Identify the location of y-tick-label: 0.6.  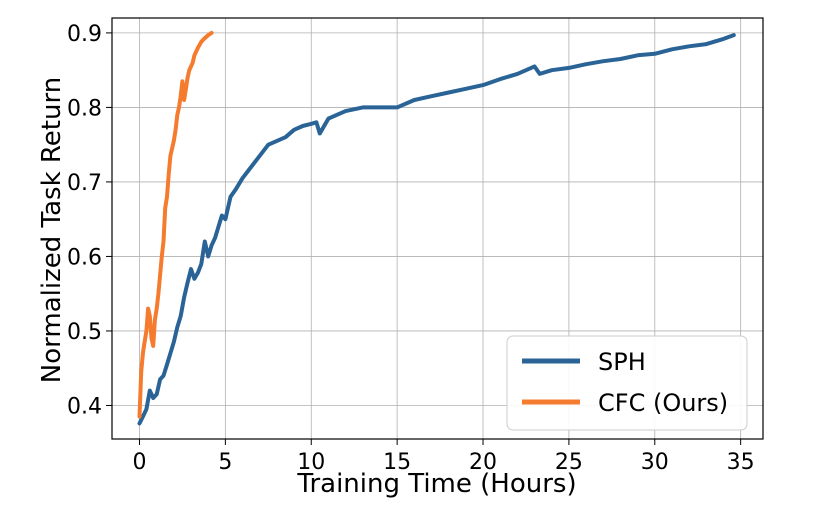
(84, 257).